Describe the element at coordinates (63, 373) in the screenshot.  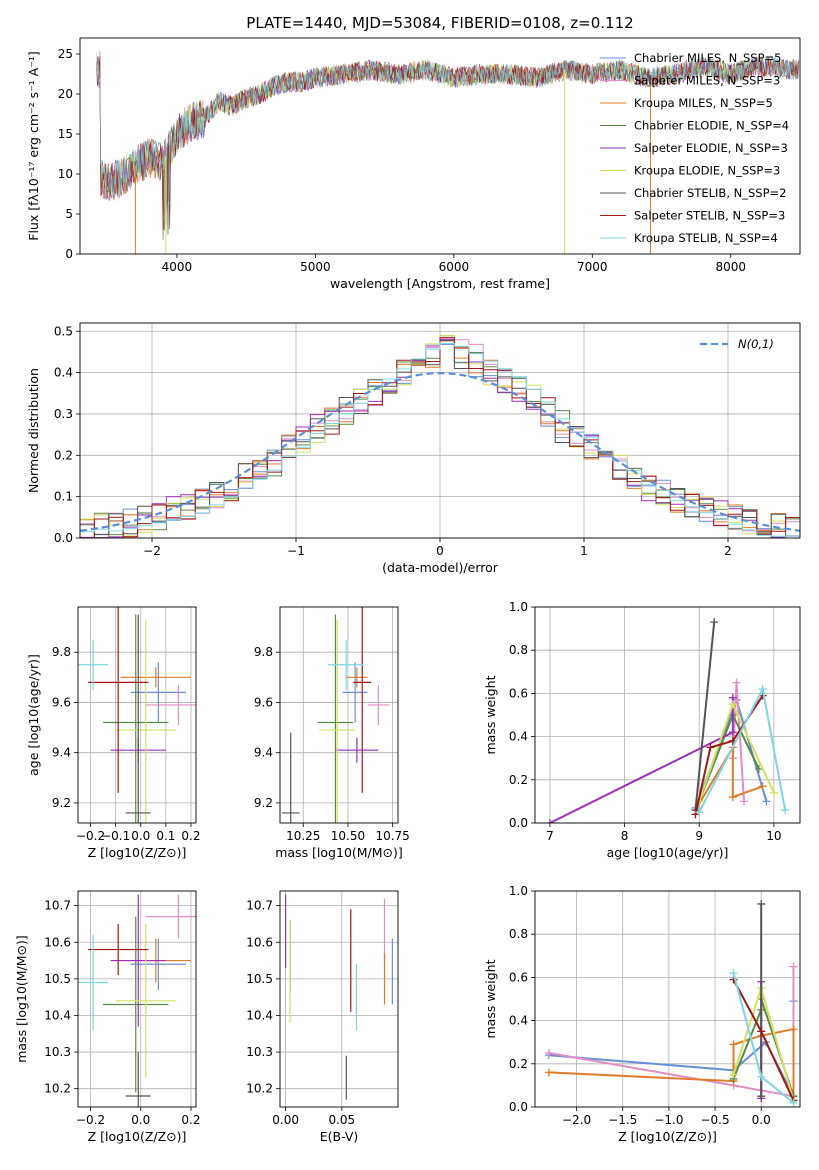
I see `y-tick-label: 0.4` at that location.